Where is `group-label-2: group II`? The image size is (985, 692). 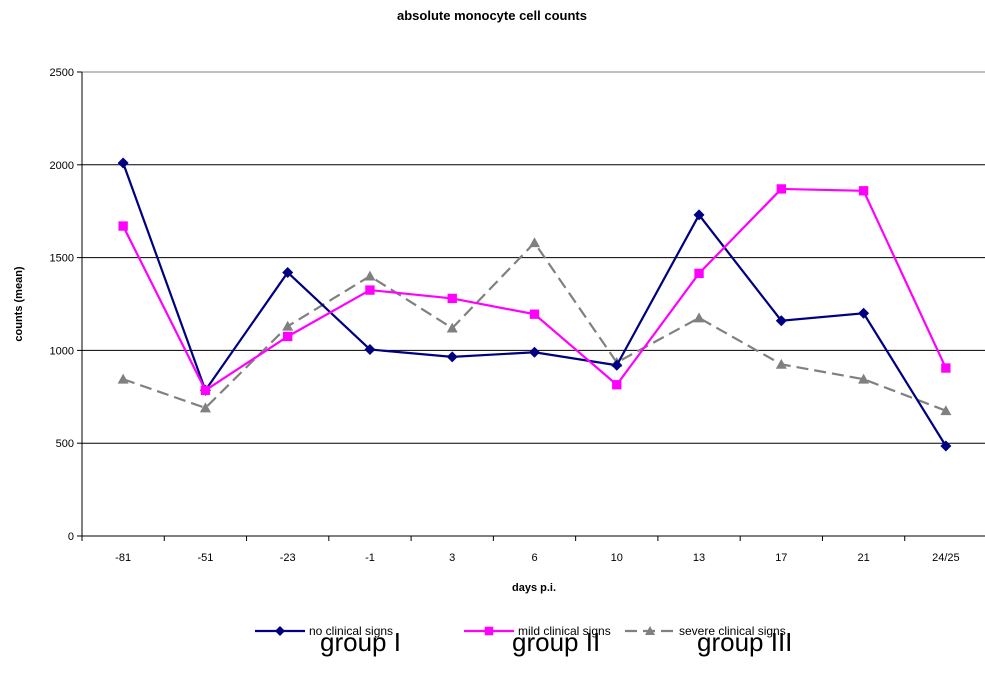
group-label-2: group II is located at coordinates (556, 642).